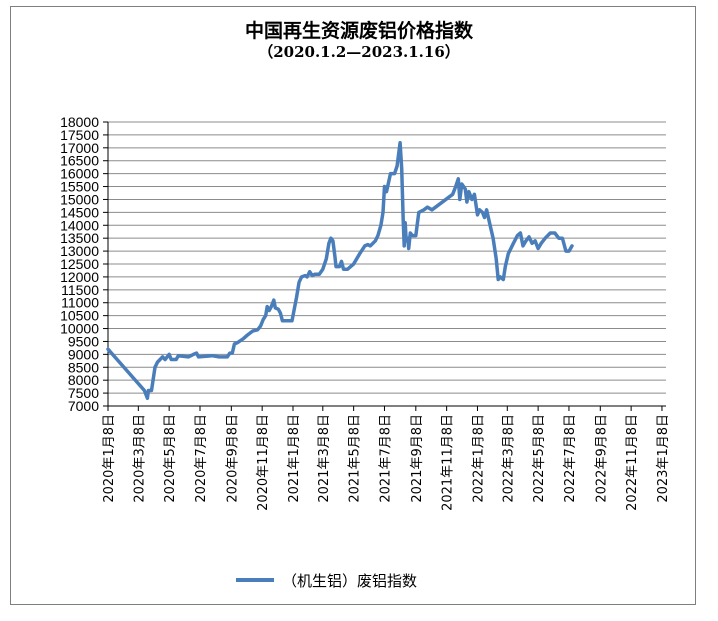 The height and width of the screenshot is (621, 718). What do you see at coordinates (358, 31) in the screenshot?
I see `chart-title: 中国再生资源废铝价格指数` at bounding box center [358, 31].